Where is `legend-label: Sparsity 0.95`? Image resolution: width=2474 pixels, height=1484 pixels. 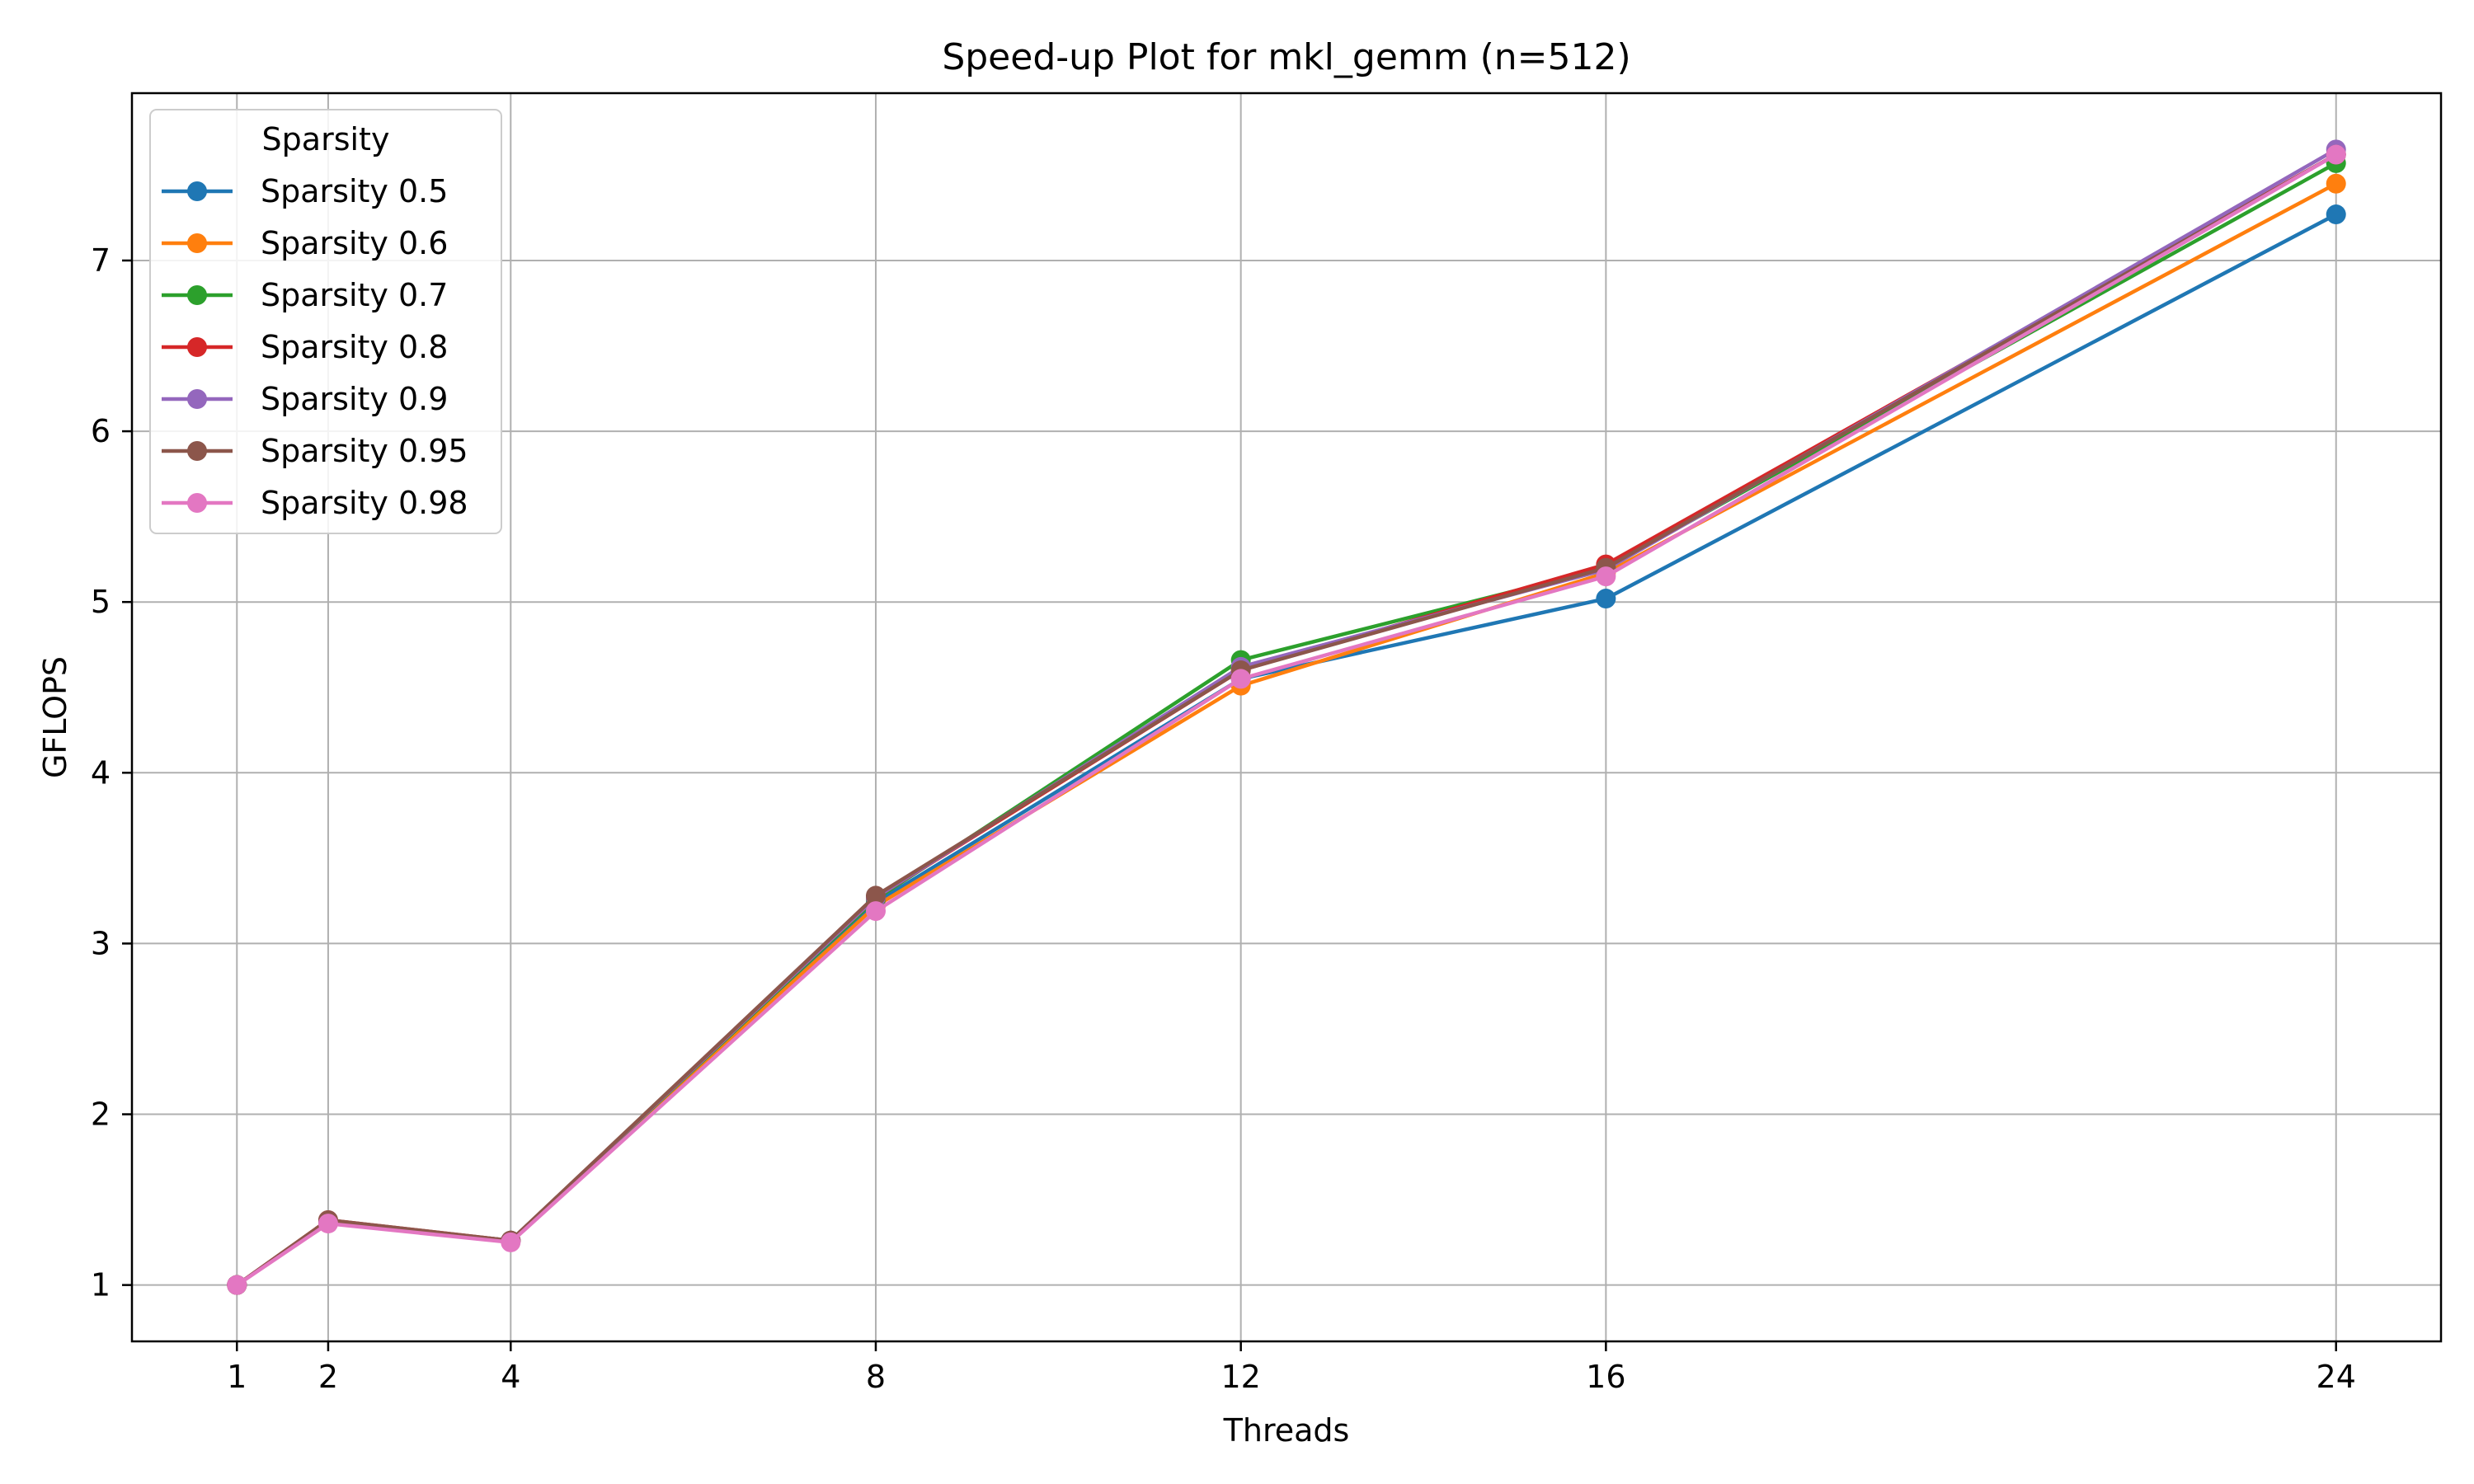
legend-label: Sparsity 0.95 is located at coordinates (364, 451).